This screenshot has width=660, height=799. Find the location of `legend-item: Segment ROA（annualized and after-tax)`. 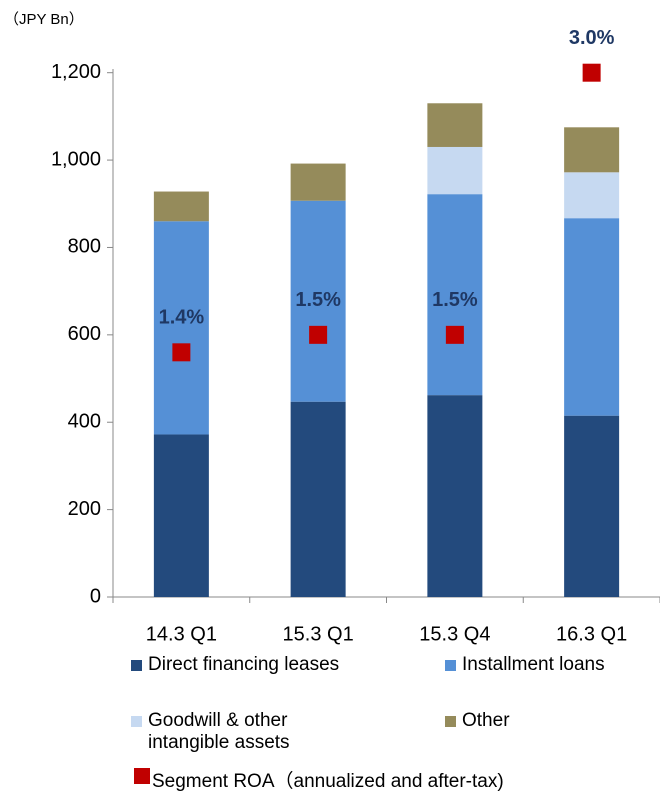

legend-item: Segment ROA（annualized and after-tax) is located at coordinates (319, 779).